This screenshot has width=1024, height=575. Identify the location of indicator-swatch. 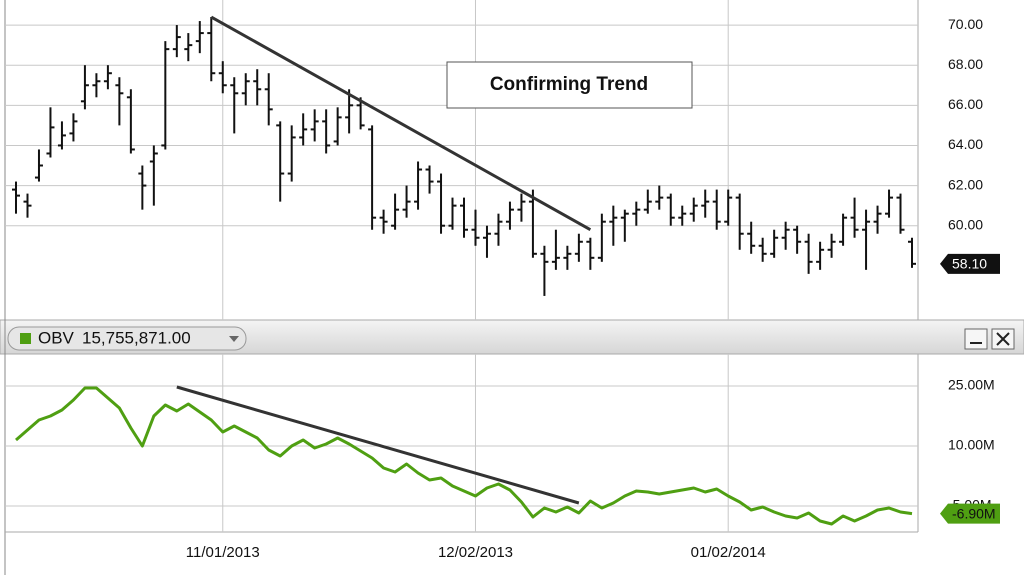
(25, 338).